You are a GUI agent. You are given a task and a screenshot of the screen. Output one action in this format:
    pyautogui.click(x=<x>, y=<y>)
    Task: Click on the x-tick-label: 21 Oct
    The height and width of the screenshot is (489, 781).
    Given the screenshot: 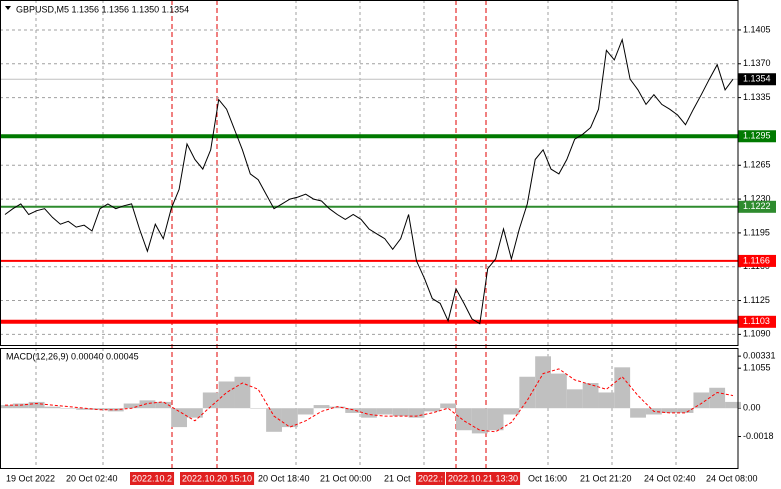 What is the action you would take?
    pyautogui.click(x=397, y=478)
    